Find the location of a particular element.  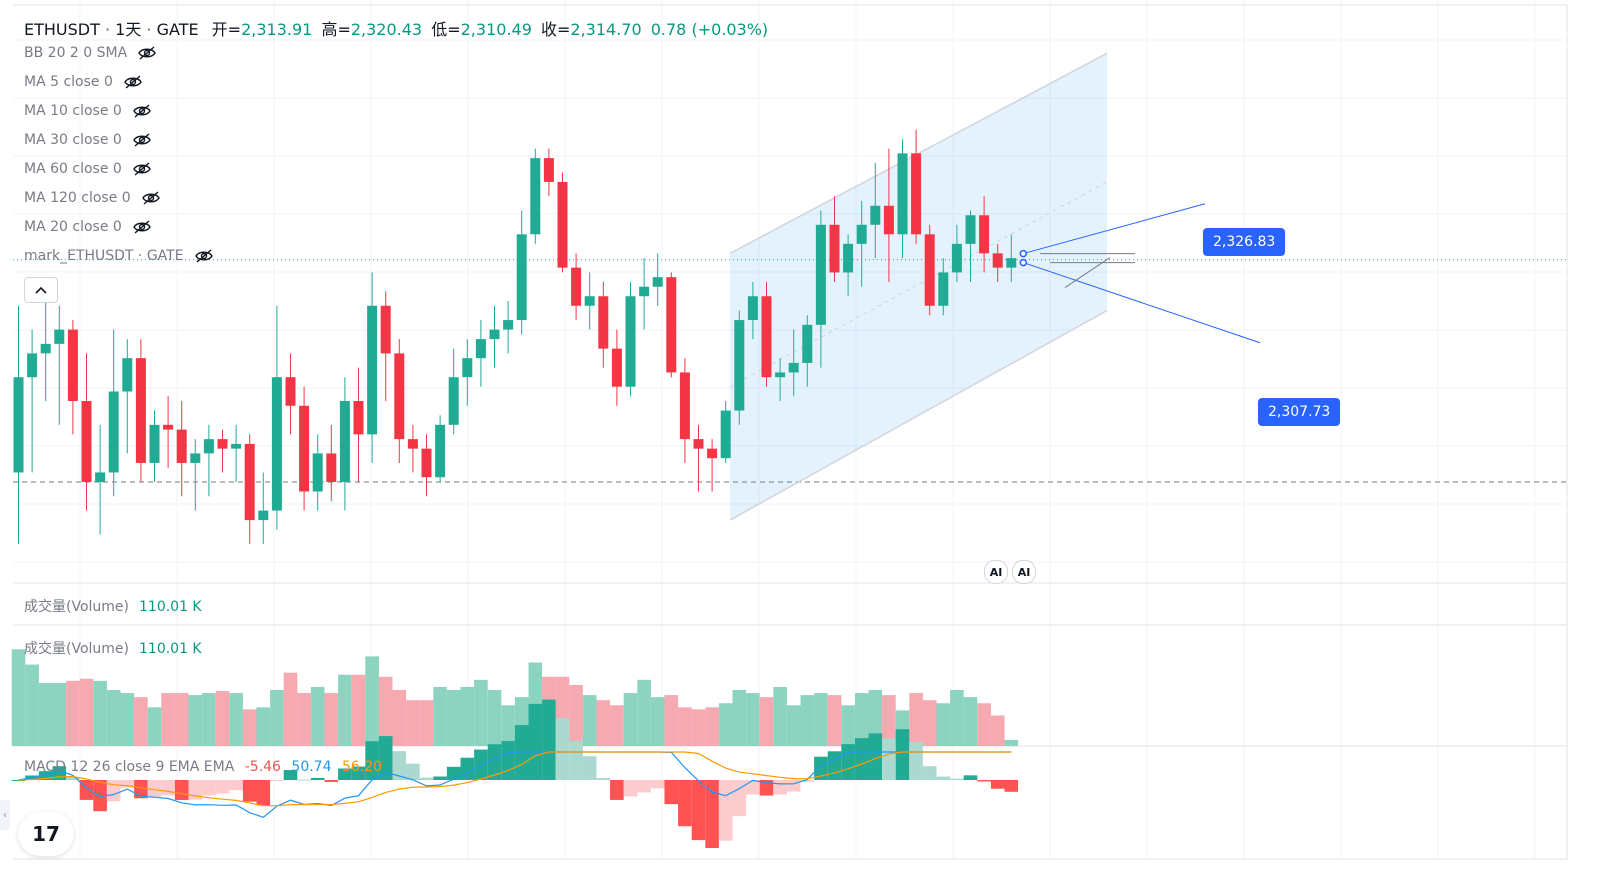

projection-lower-label: 2,307.73 is located at coordinates (1299, 412).